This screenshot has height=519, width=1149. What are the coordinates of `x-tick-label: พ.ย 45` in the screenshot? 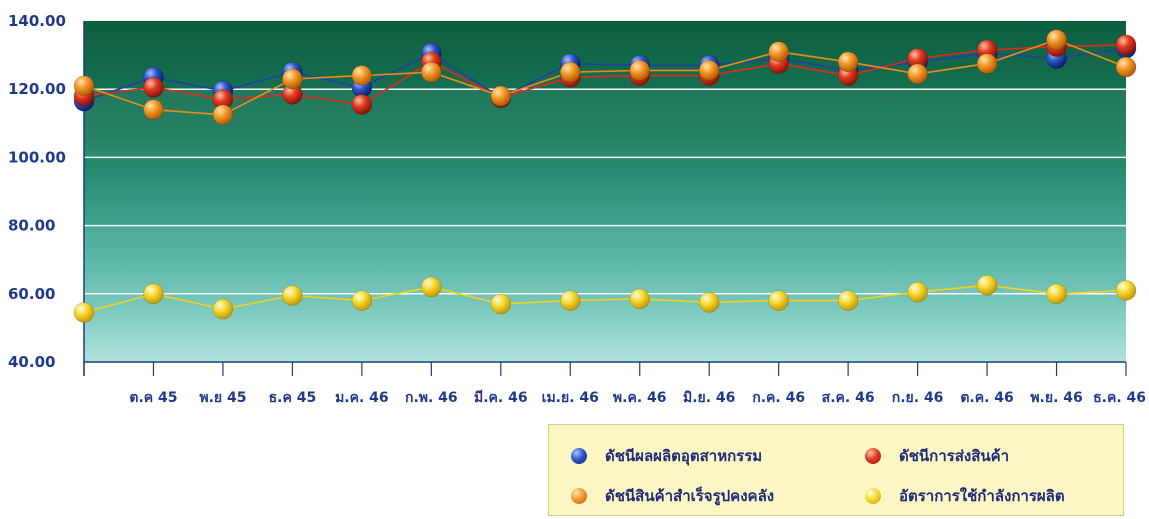 It's located at (222, 398).